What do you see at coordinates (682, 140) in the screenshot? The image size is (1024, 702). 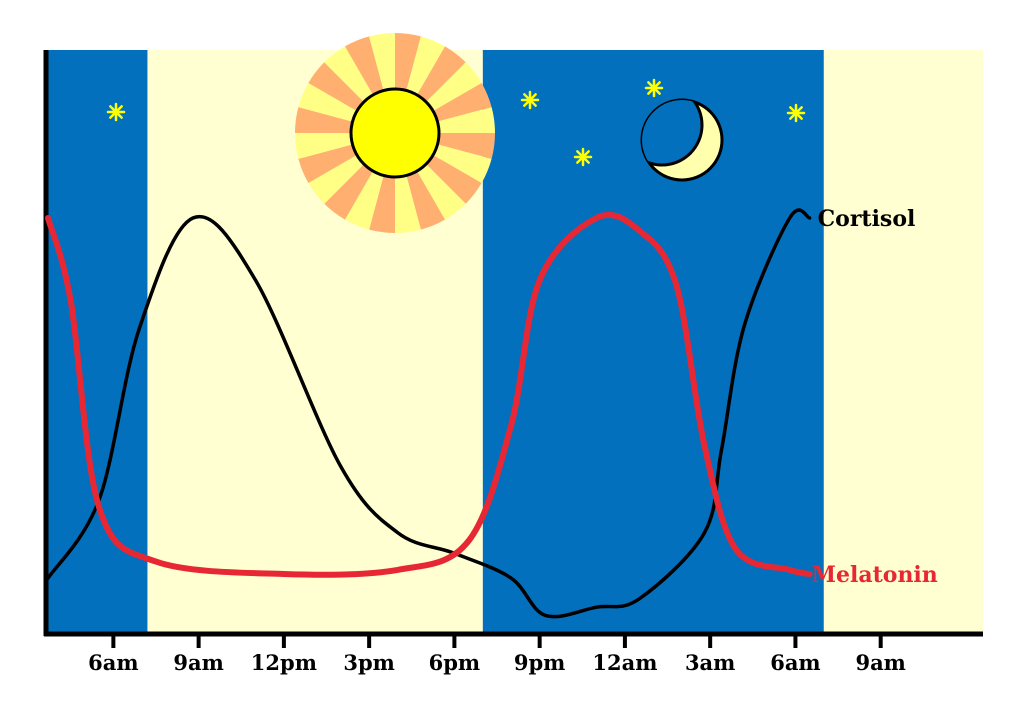 I see `moon-icon` at bounding box center [682, 140].